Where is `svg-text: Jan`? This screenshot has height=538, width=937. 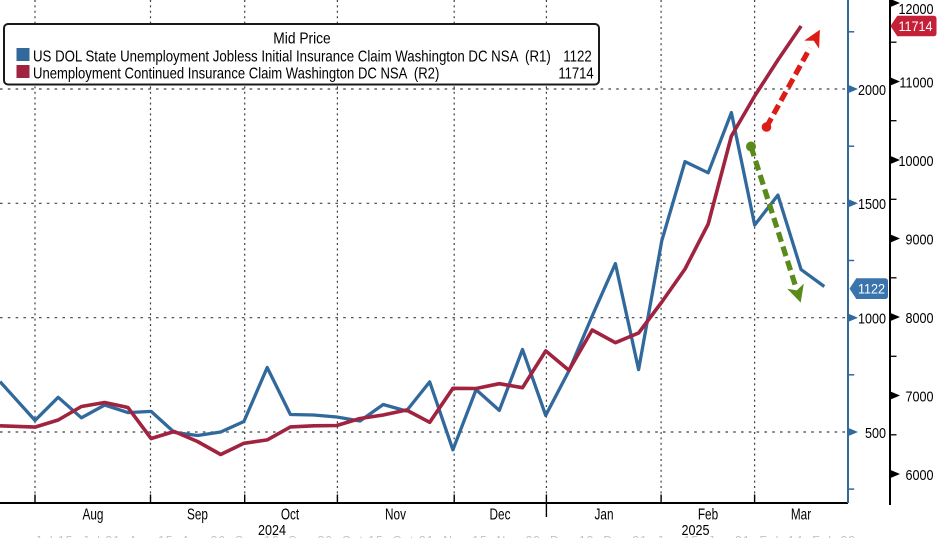 svg-text: Jan is located at coordinates (604, 514).